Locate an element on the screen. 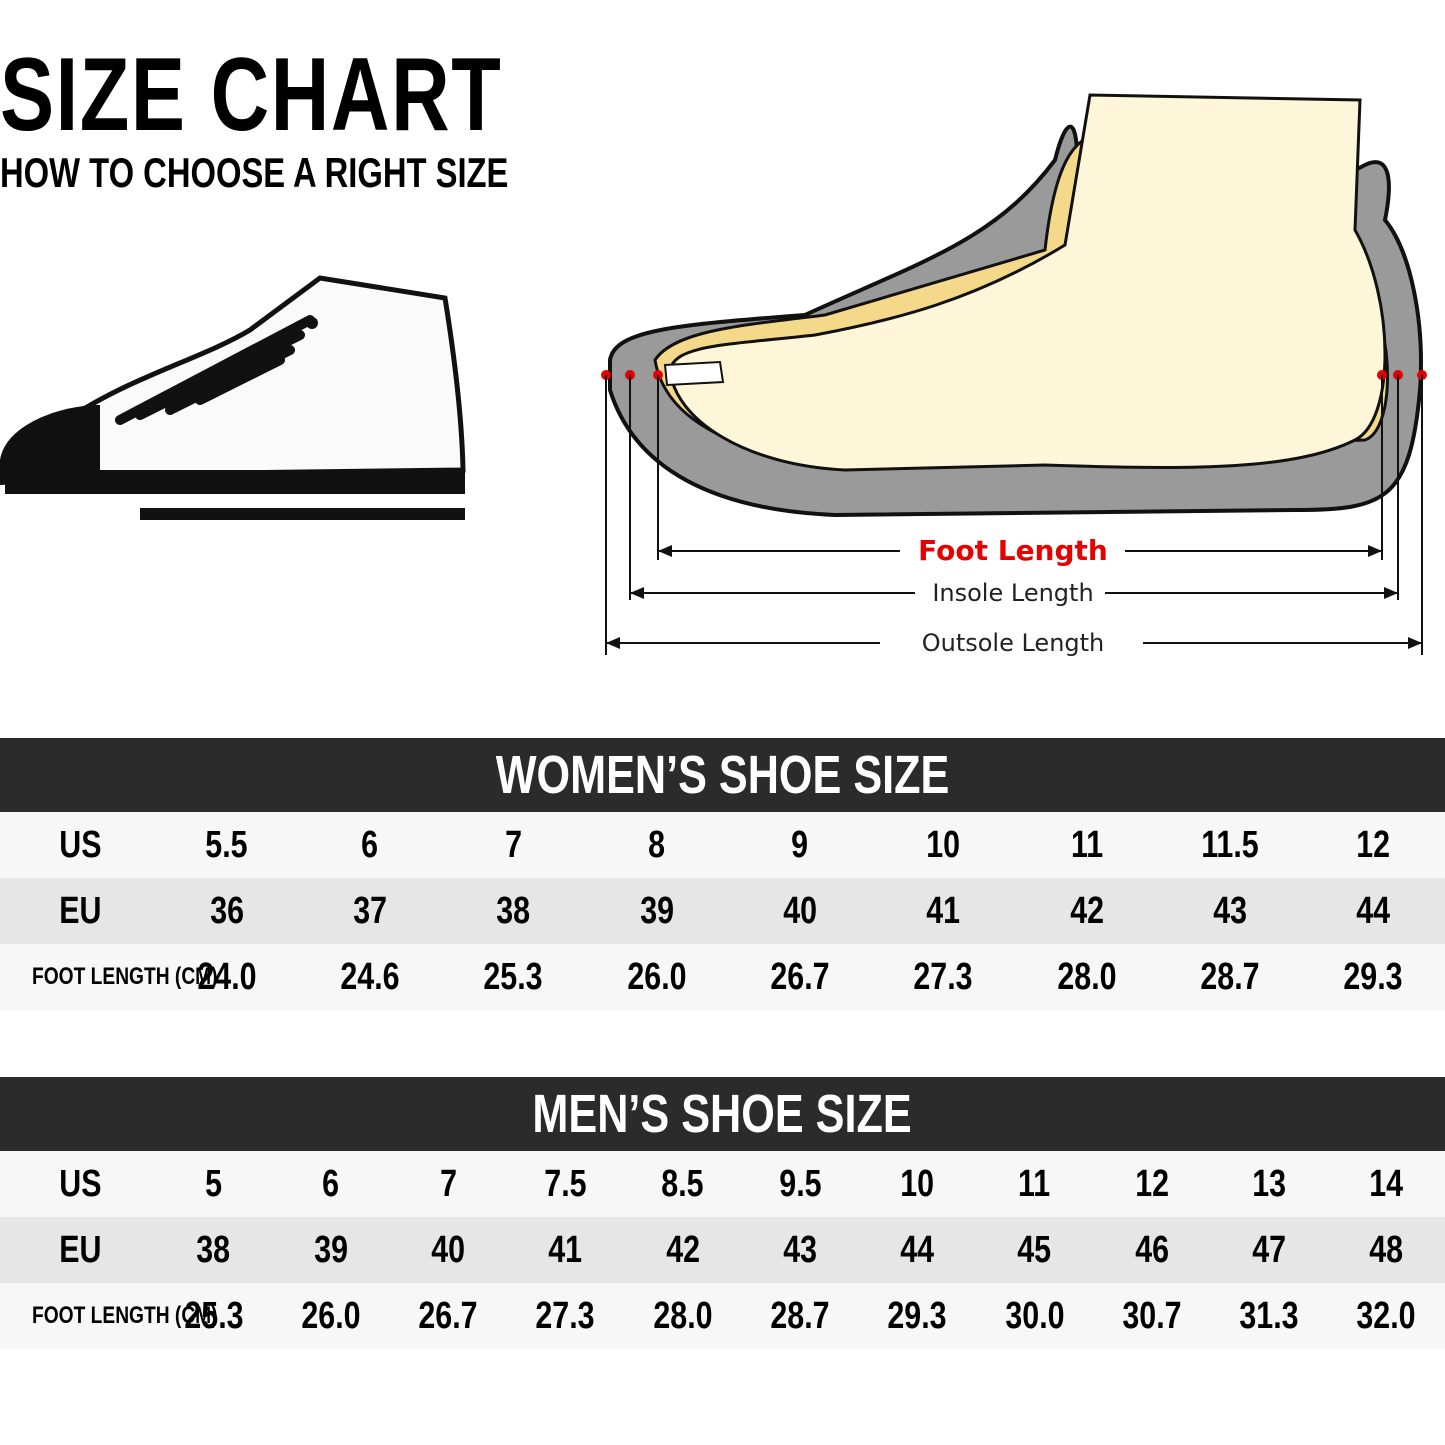  cell: 5 is located at coordinates (213, 1184).